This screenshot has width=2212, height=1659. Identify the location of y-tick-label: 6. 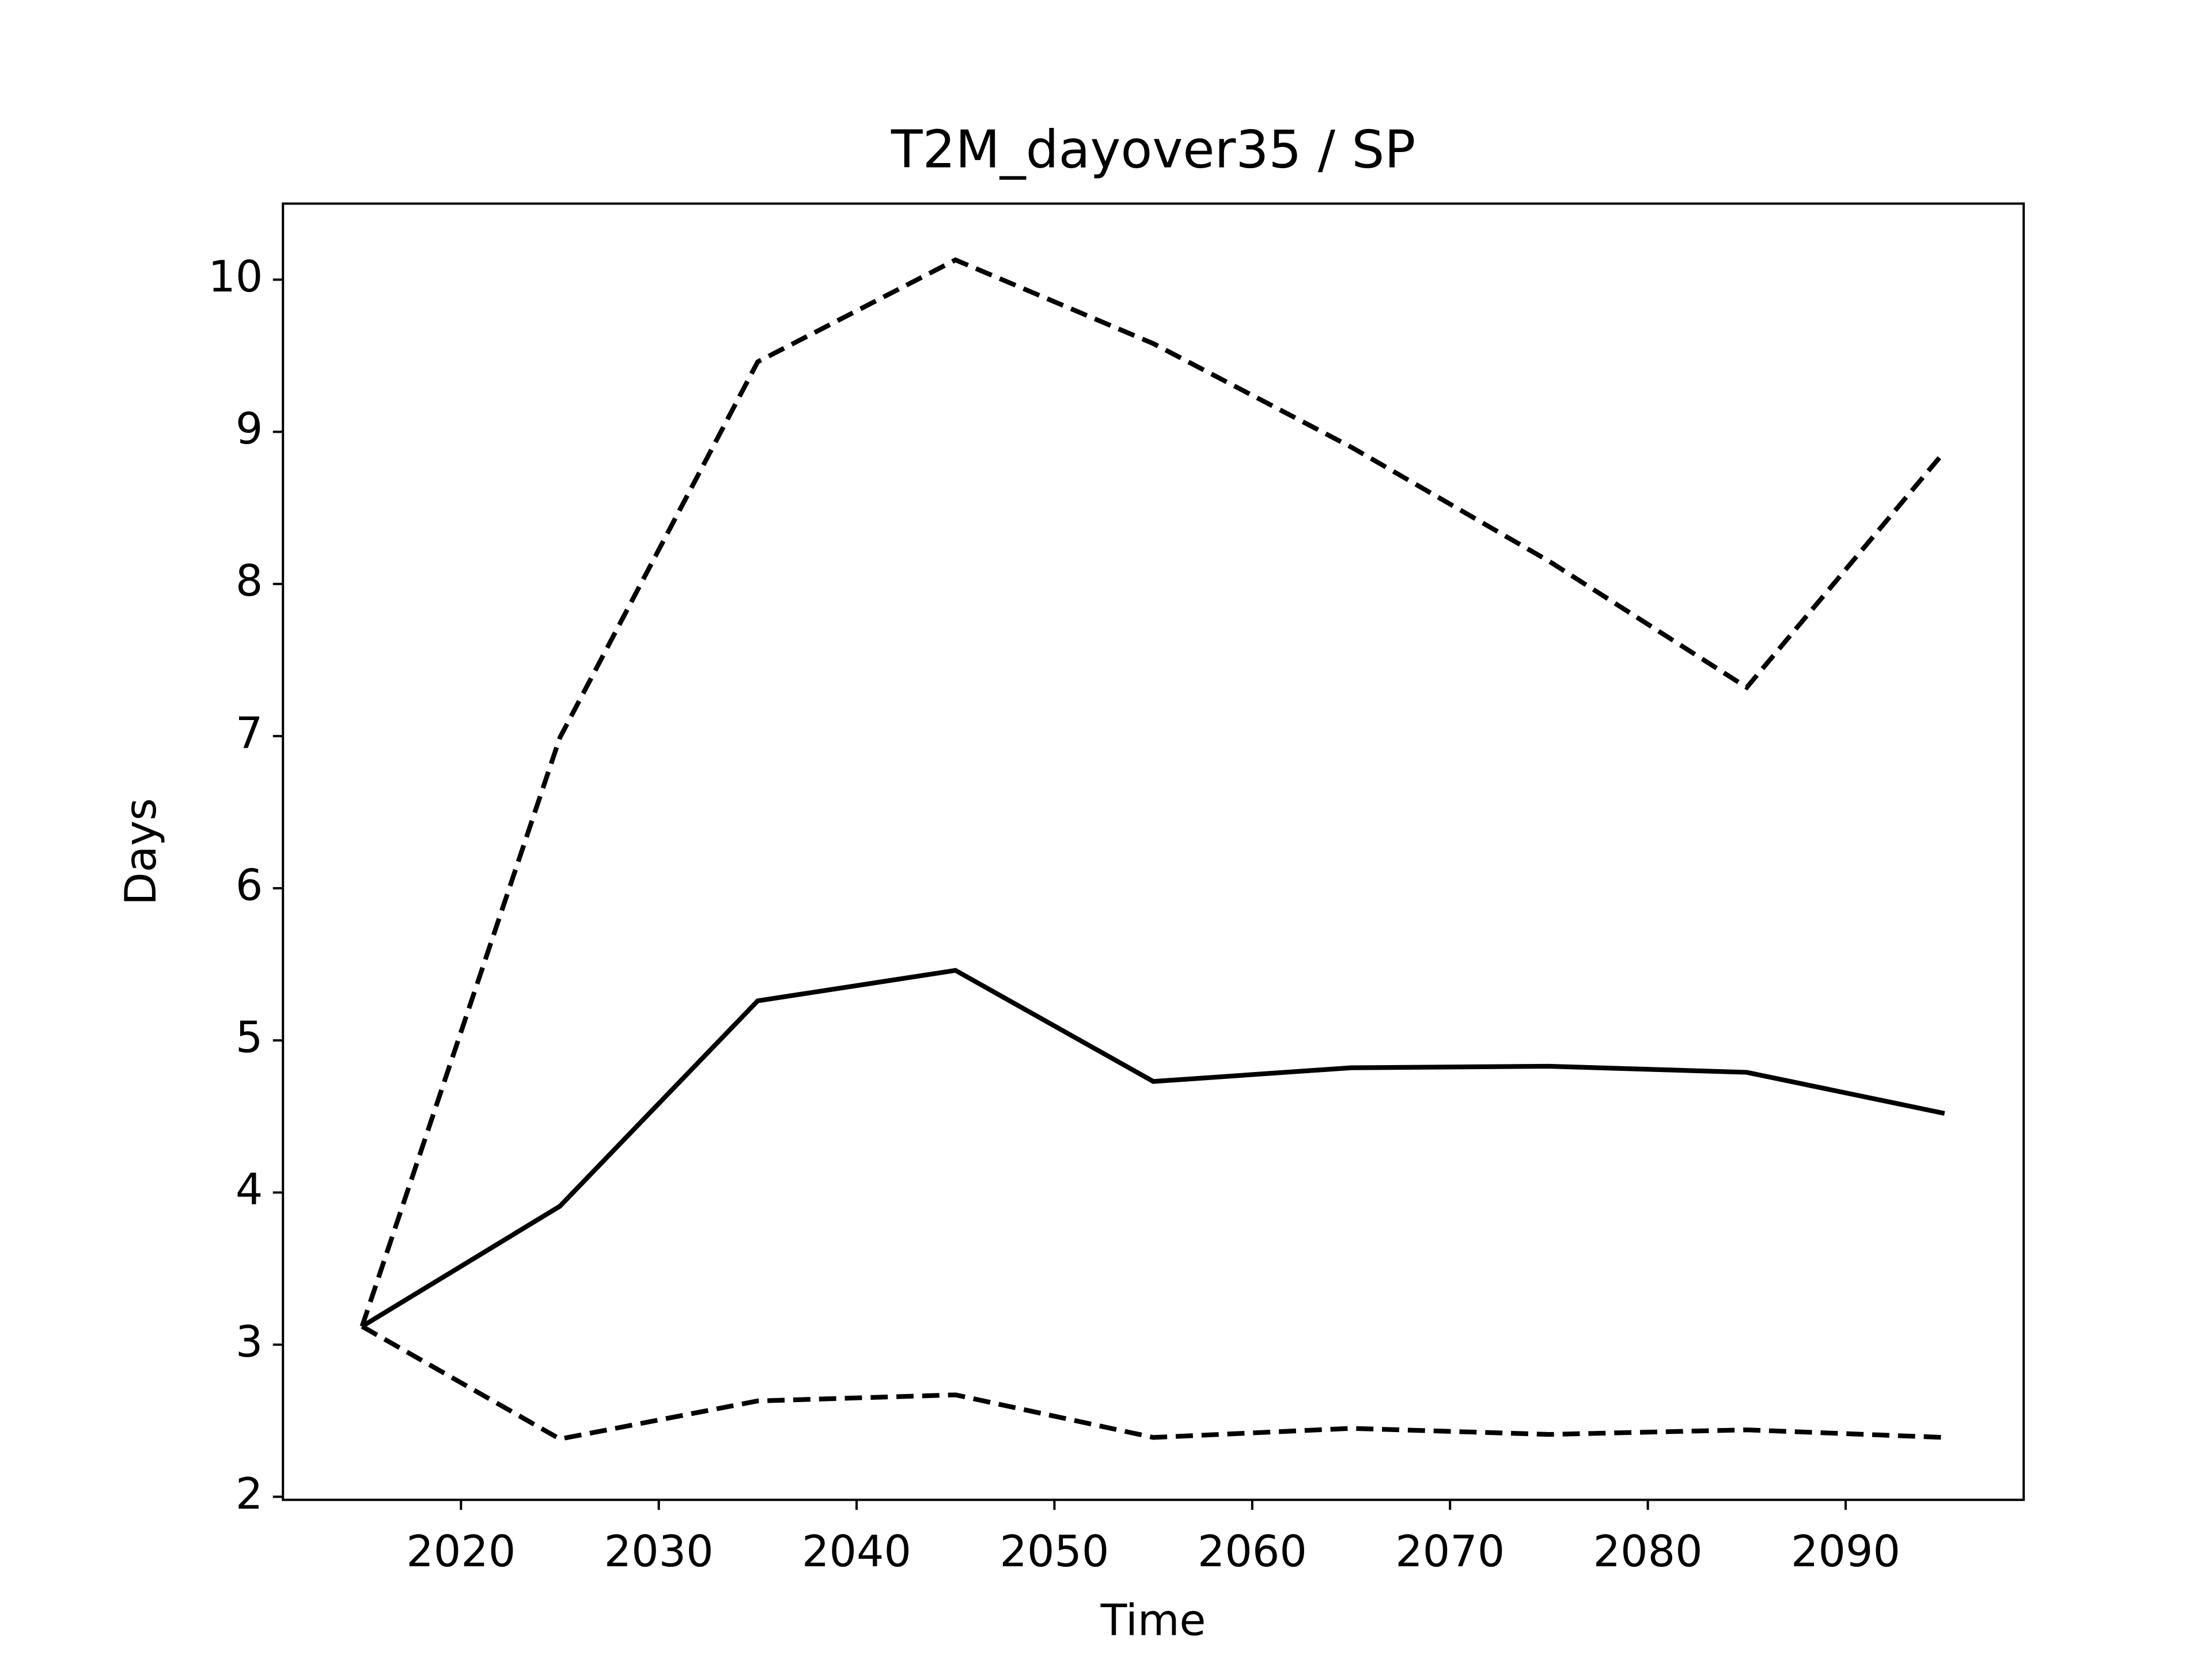
(249, 885).